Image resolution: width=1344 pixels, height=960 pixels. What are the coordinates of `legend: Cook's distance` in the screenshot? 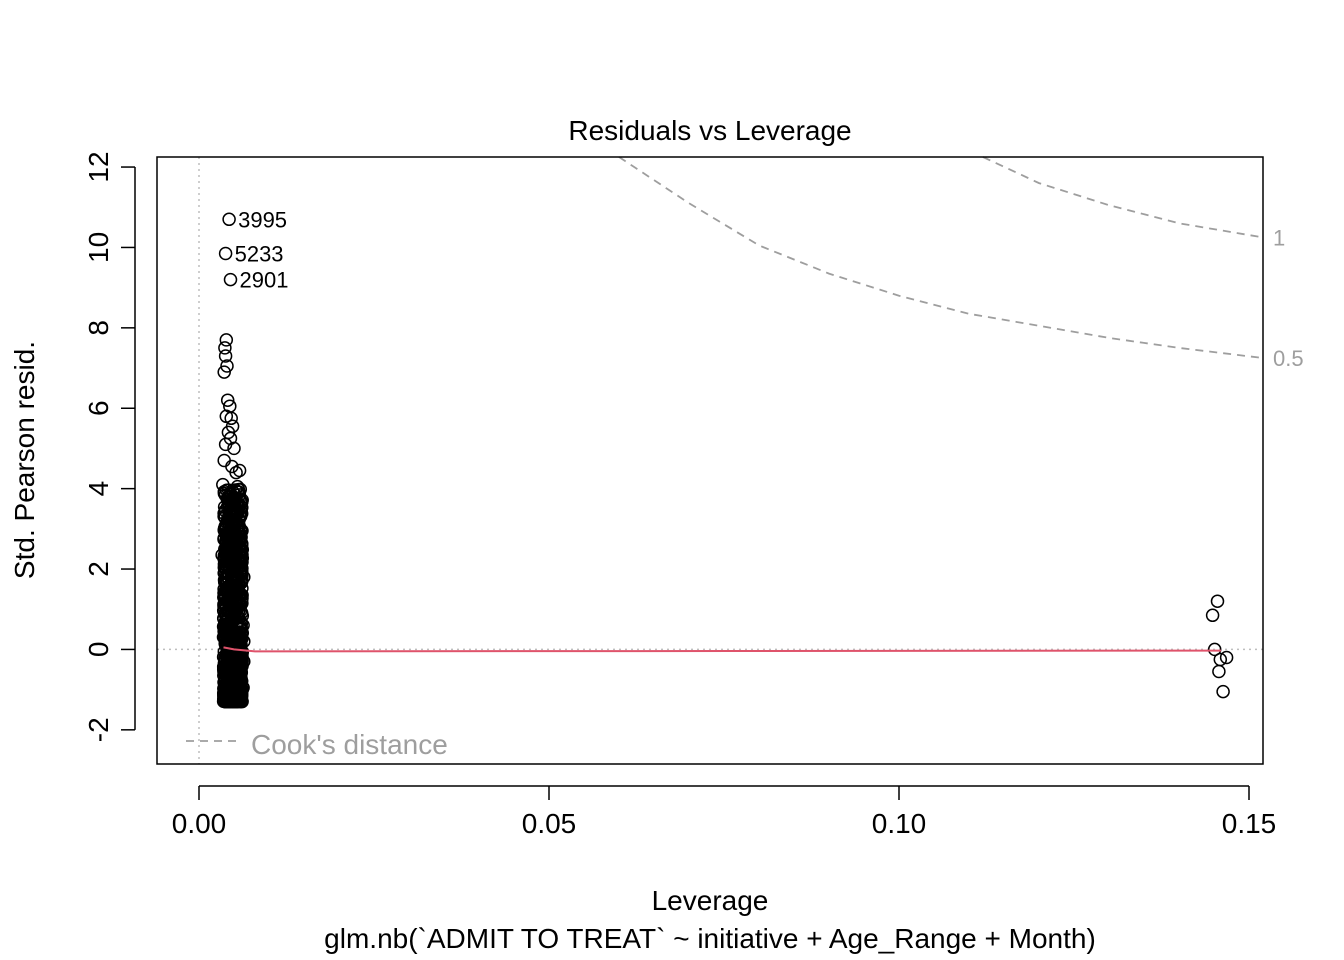 It's located at (317, 744).